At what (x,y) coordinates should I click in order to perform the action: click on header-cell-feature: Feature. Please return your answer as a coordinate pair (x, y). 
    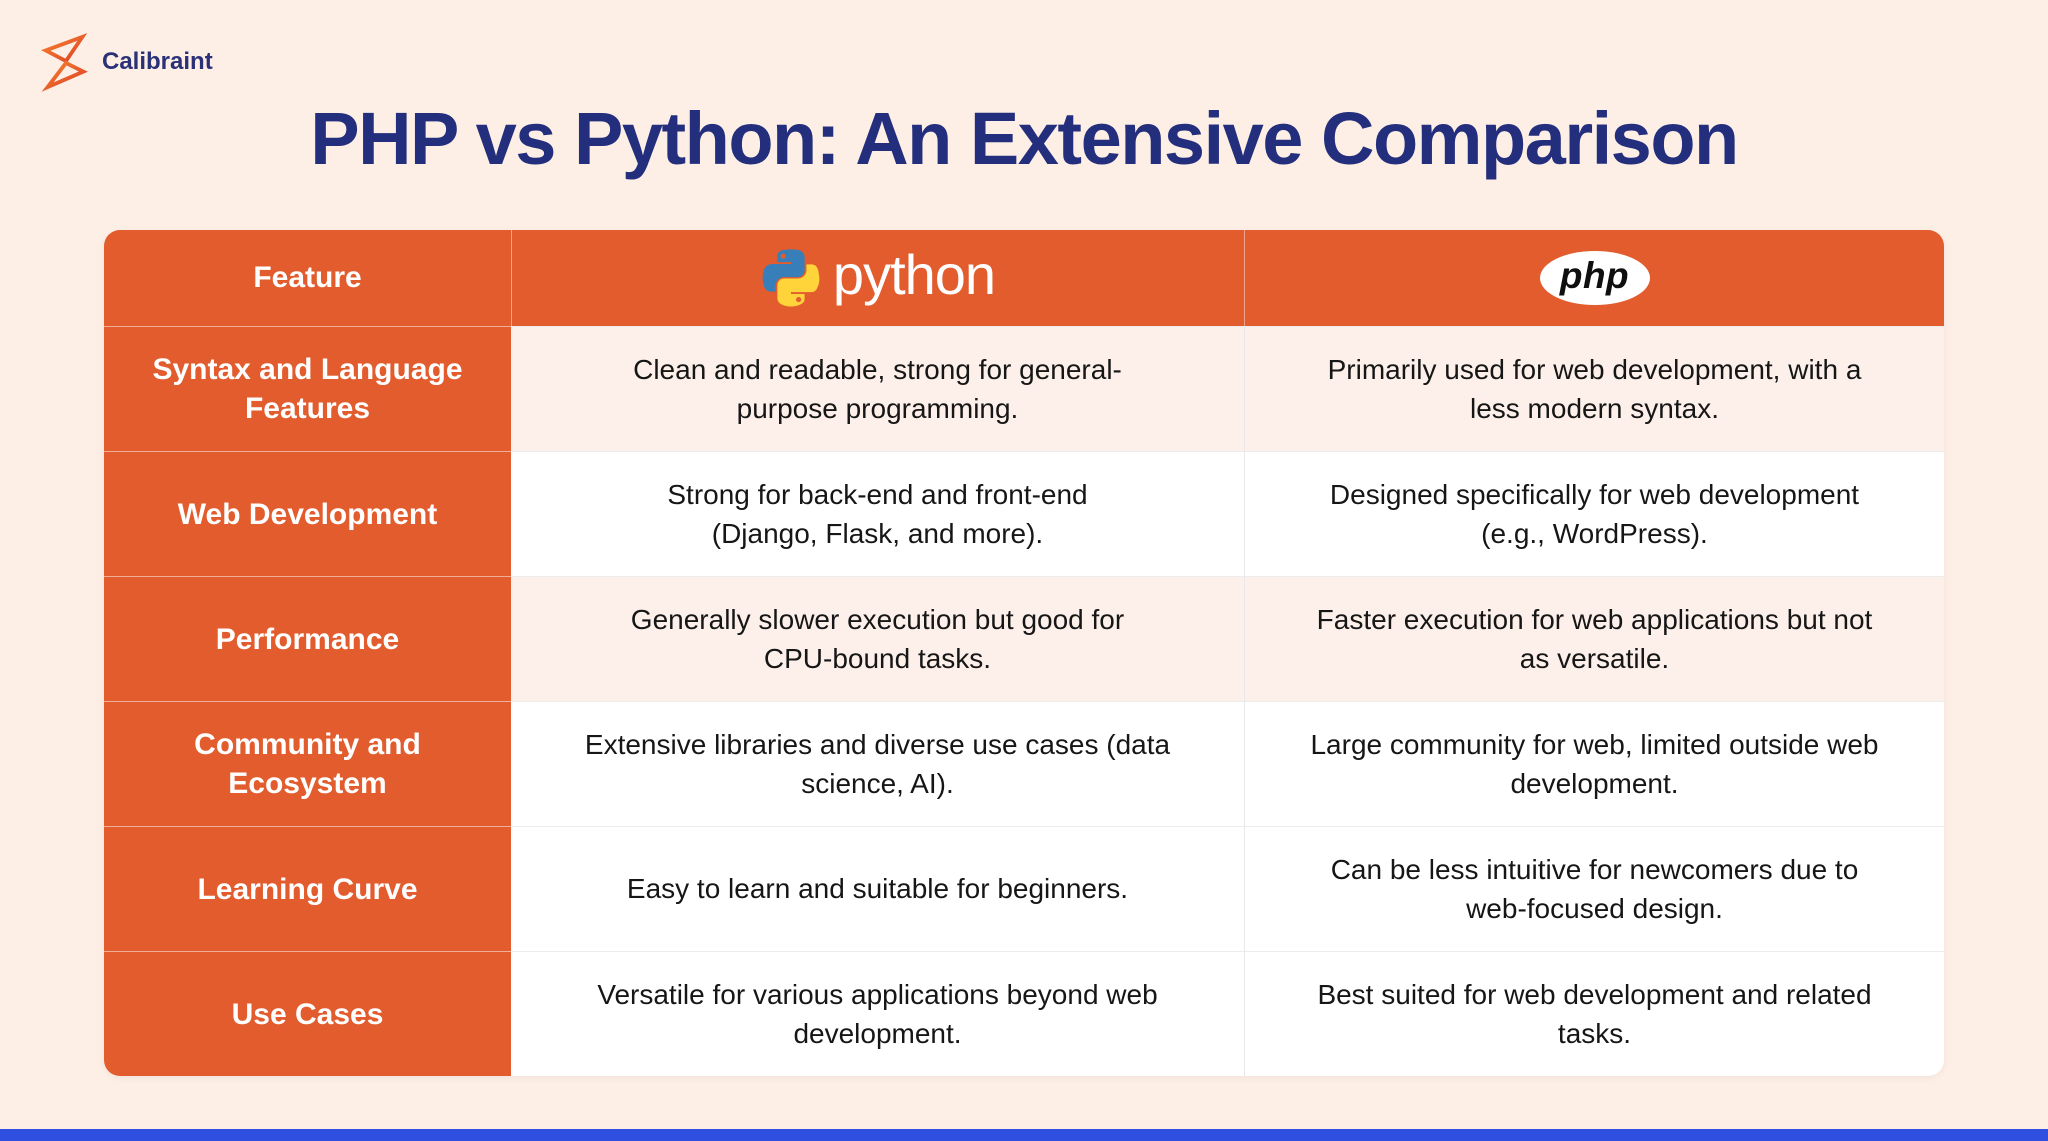
    Looking at the image, I should click on (307, 277).